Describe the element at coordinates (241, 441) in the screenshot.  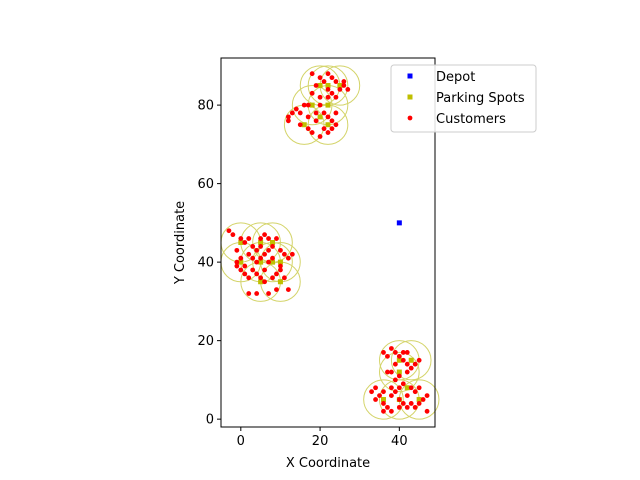
I see `x-tick-label: 0` at that location.